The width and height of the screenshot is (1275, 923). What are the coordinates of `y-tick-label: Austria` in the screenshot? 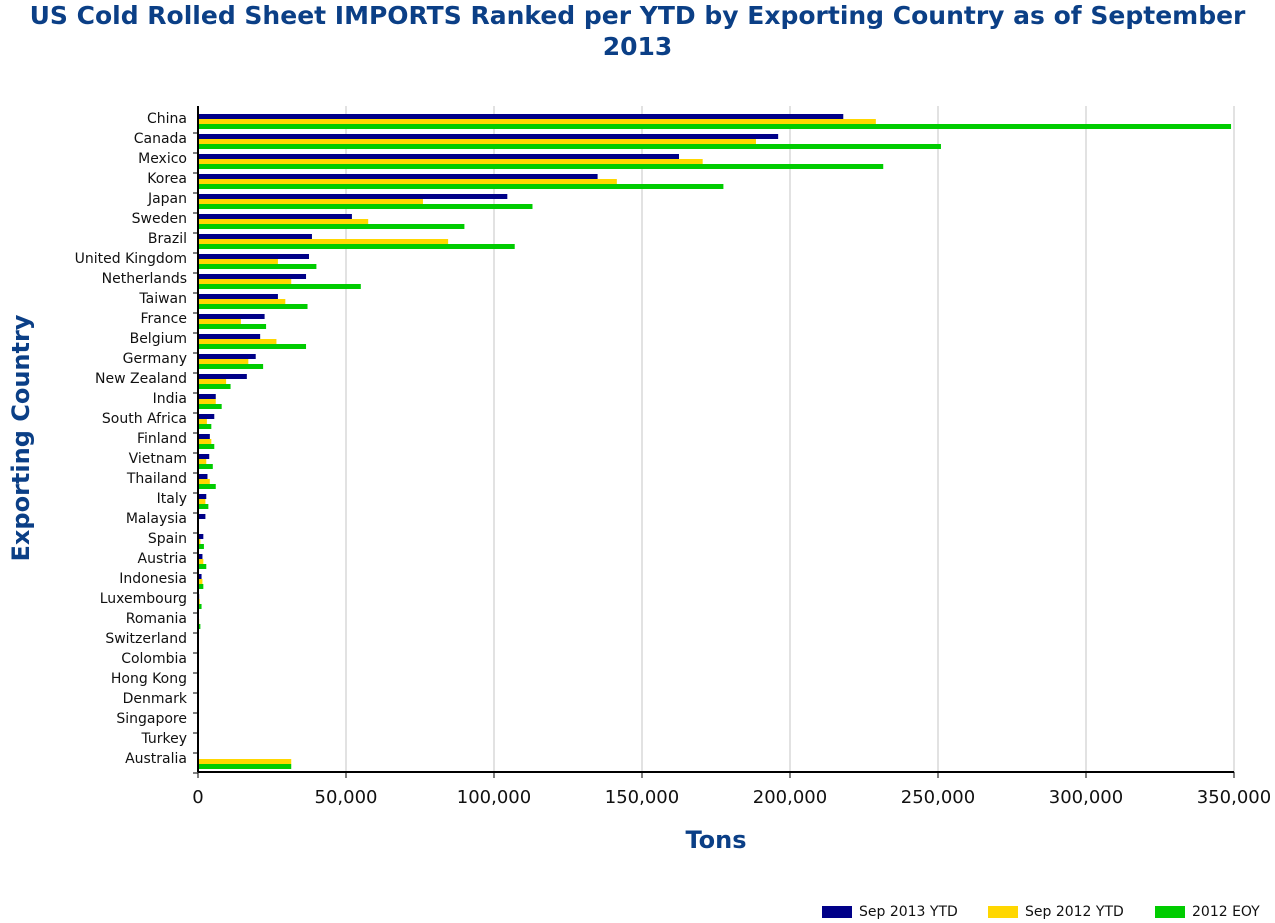 It's located at (162, 559).